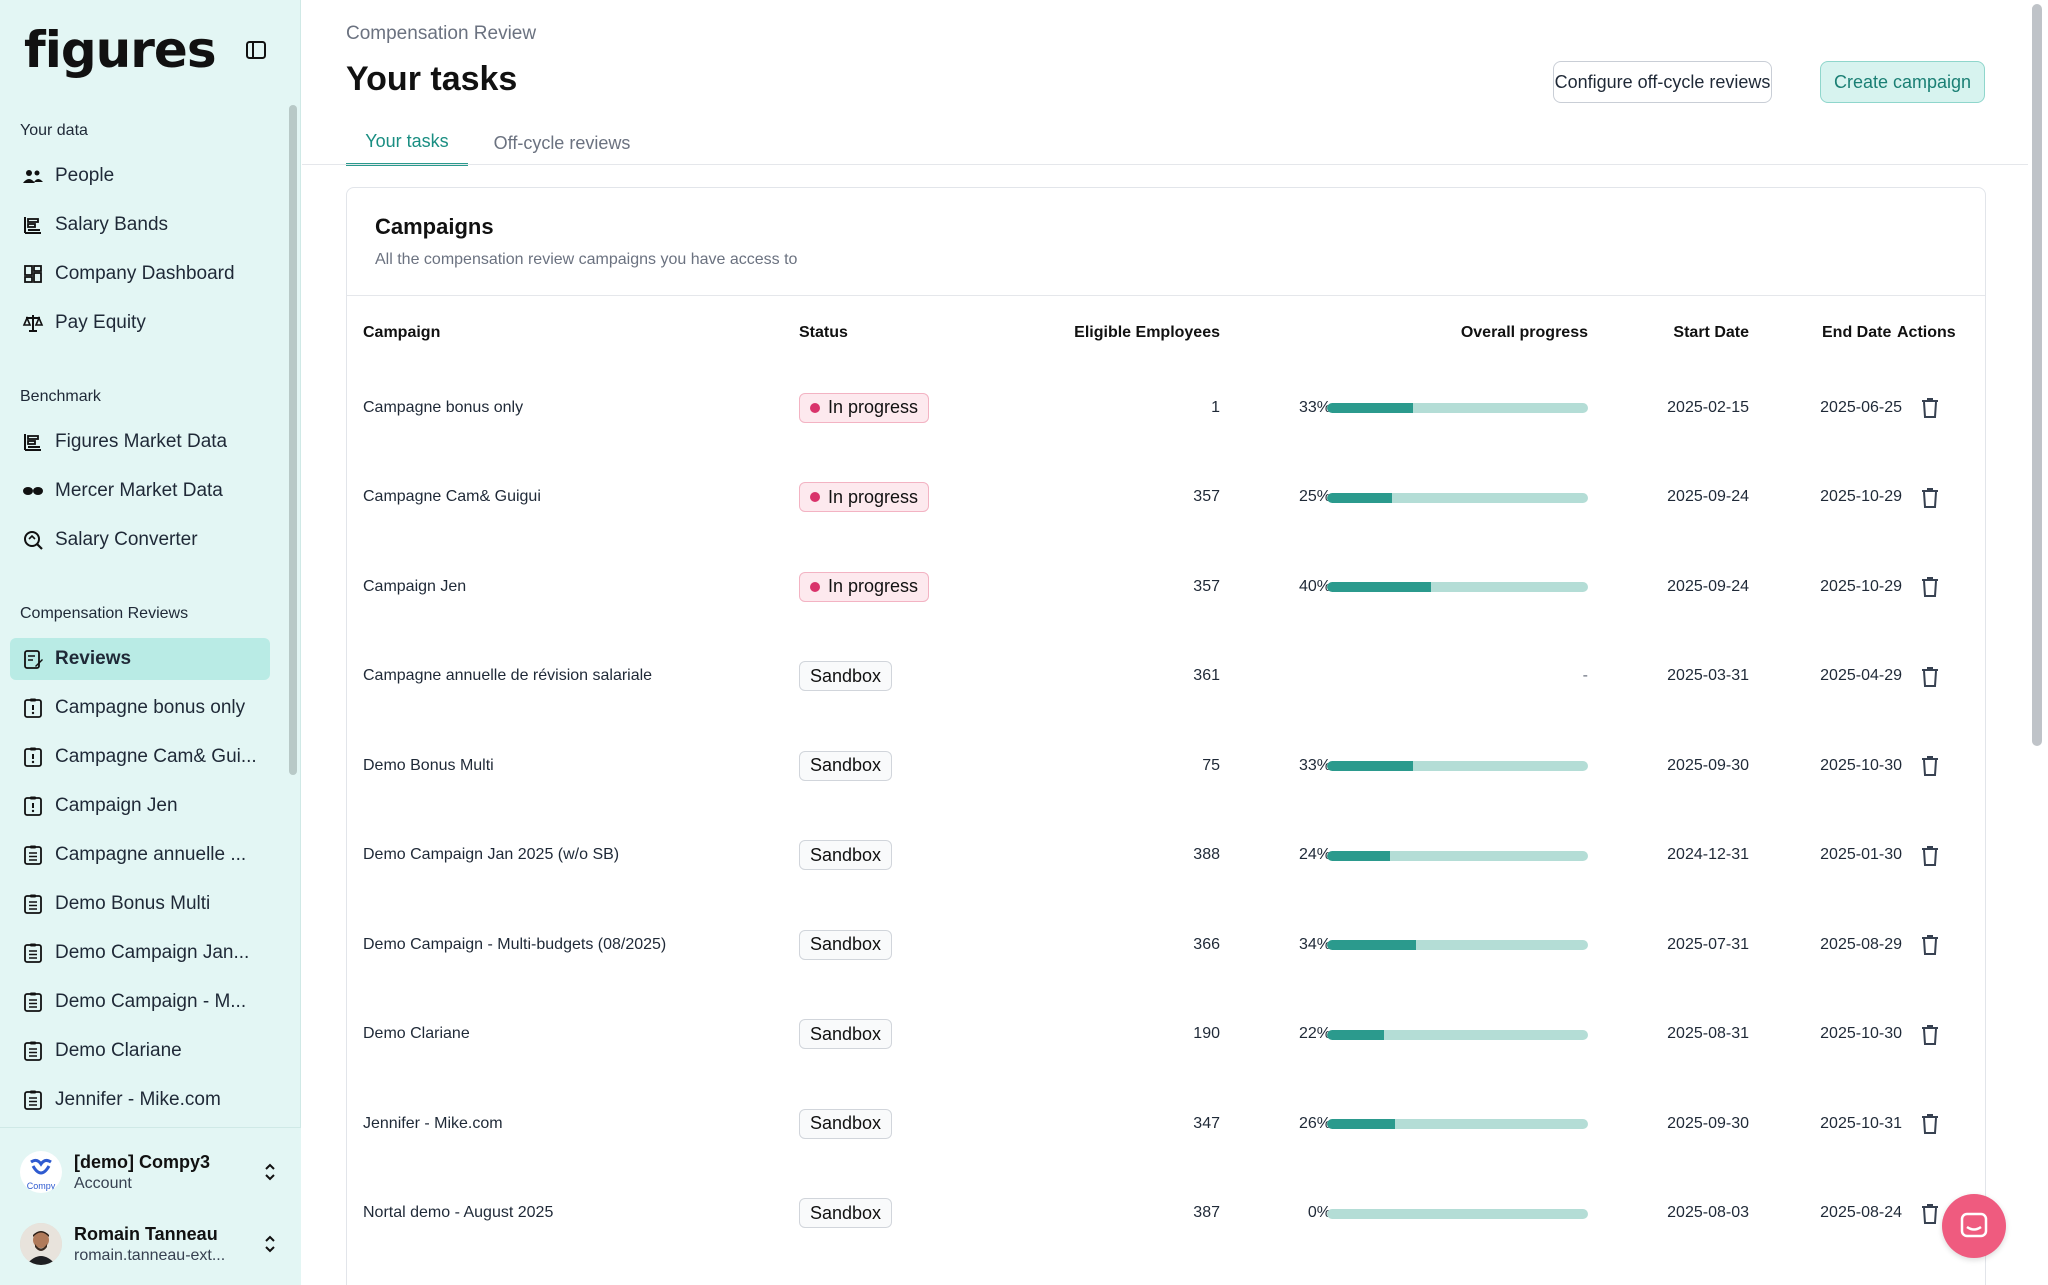  What do you see at coordinates (434, 226) in the screenshot?
I see `card-title: Campaigns` at bounding box center [434, 226].